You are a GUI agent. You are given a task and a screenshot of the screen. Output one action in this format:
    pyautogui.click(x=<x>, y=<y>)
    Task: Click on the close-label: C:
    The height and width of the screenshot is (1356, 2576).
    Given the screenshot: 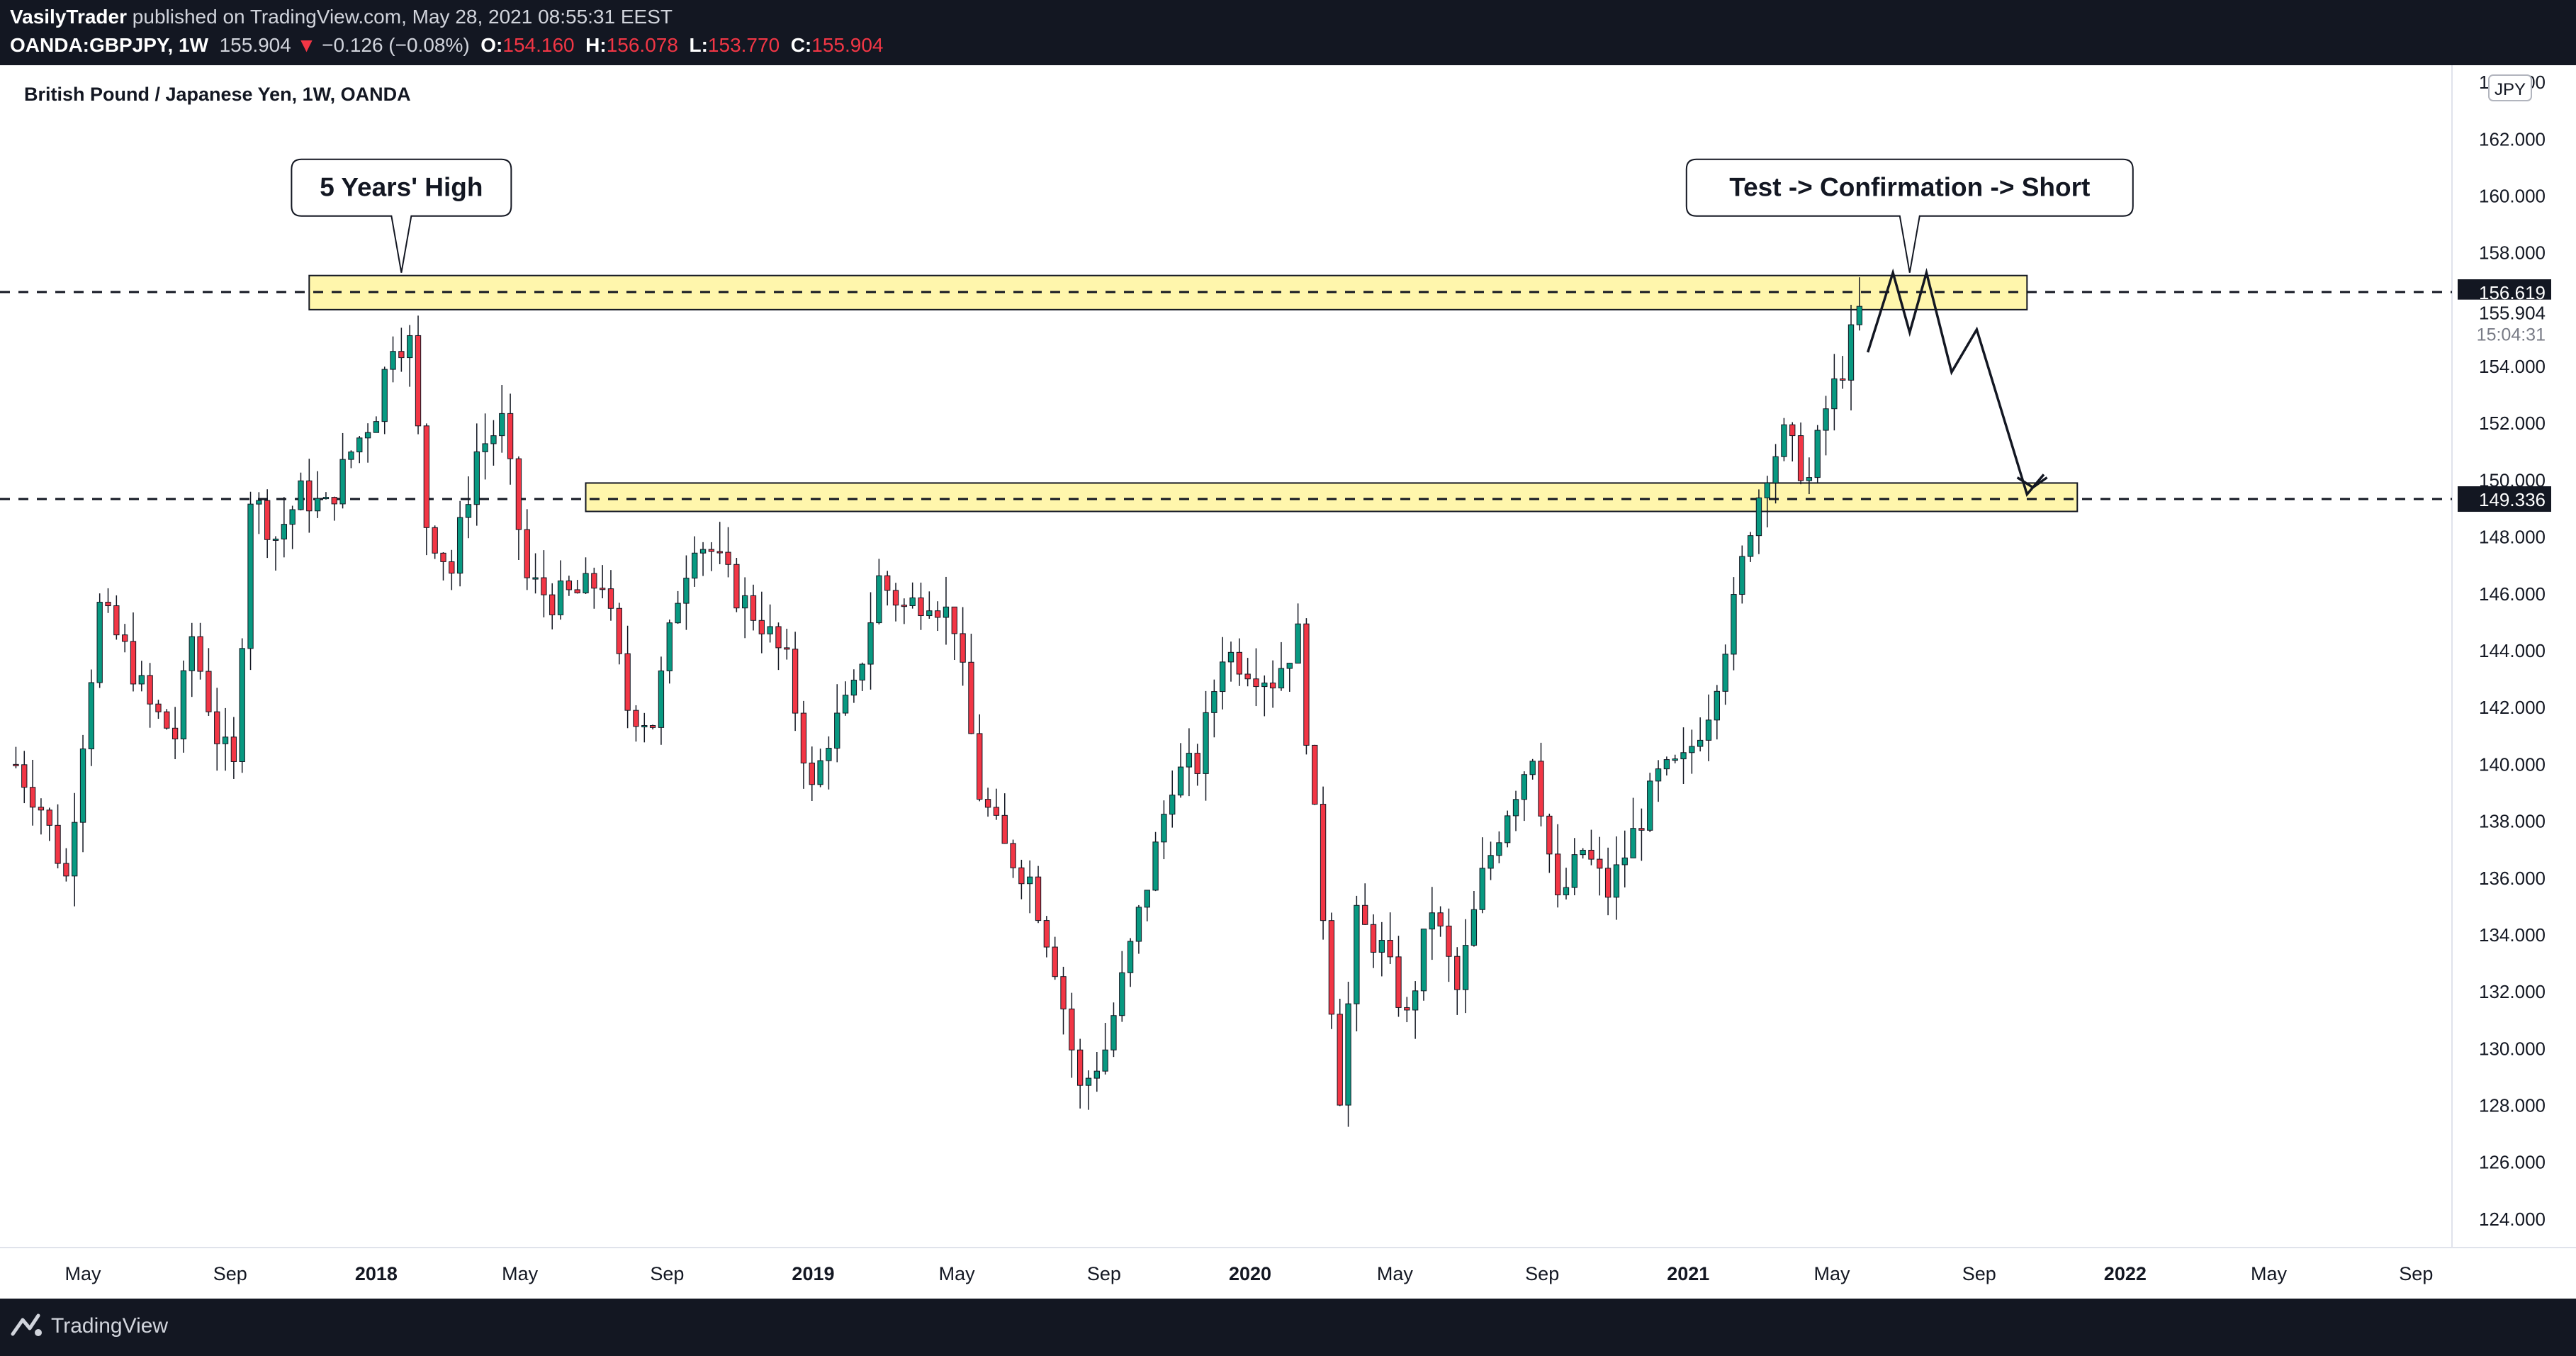 What is the action you would take?
    pyautogui.click(x=801, y=45)
    